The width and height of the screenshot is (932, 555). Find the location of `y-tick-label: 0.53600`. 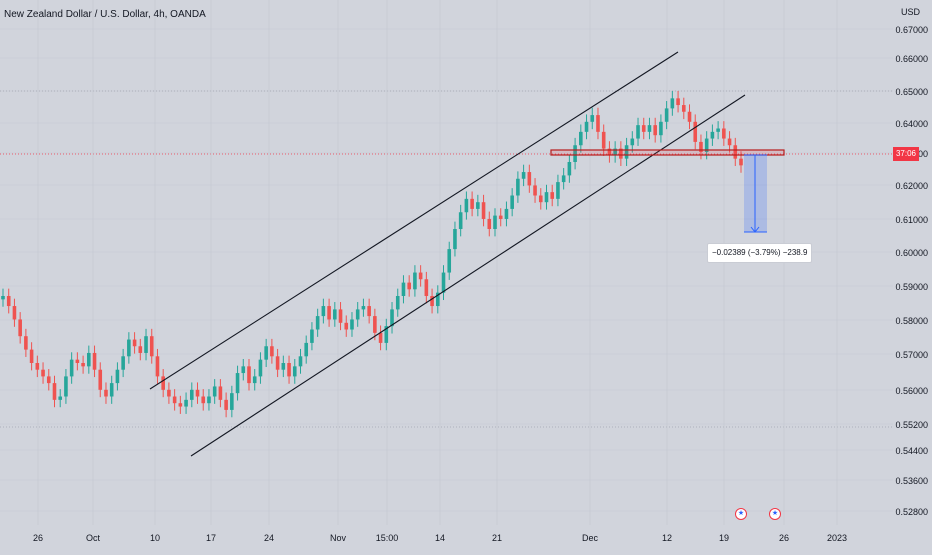

y-tick-label: 0.53600 is located at coordinates (911, 481).